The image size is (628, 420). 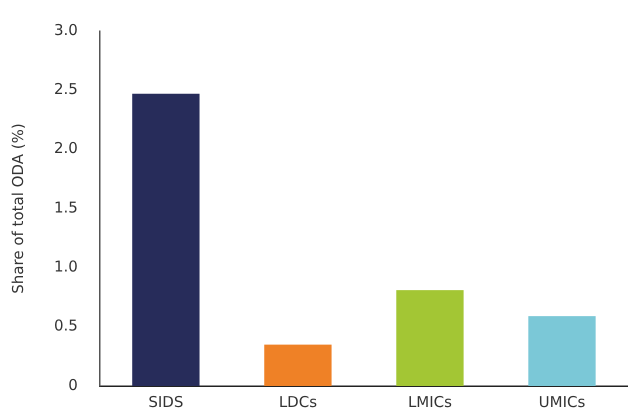 I want to click on y-tick-label: 3.0, so click(x=66, y=29).